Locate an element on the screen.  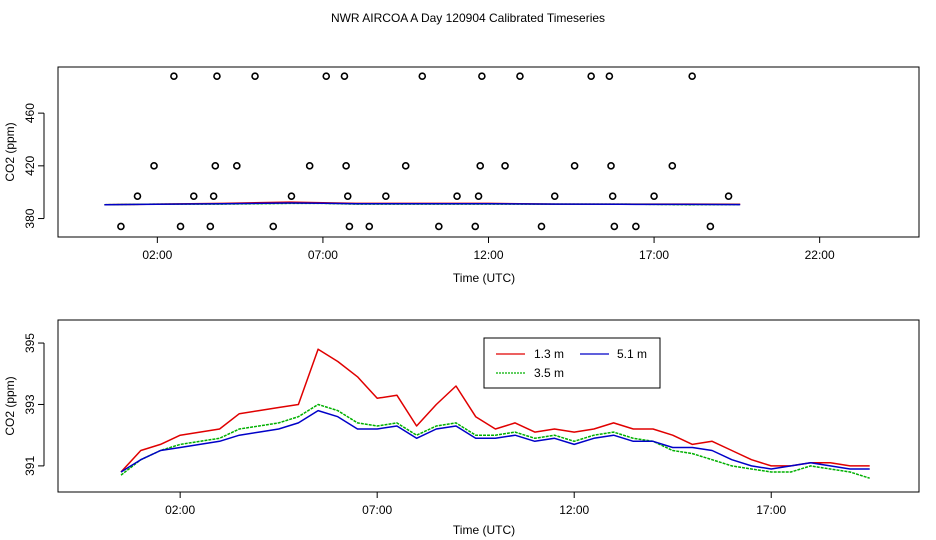
bottom-y-label: CO2 (ppm) is located at coordinates (10, 405).